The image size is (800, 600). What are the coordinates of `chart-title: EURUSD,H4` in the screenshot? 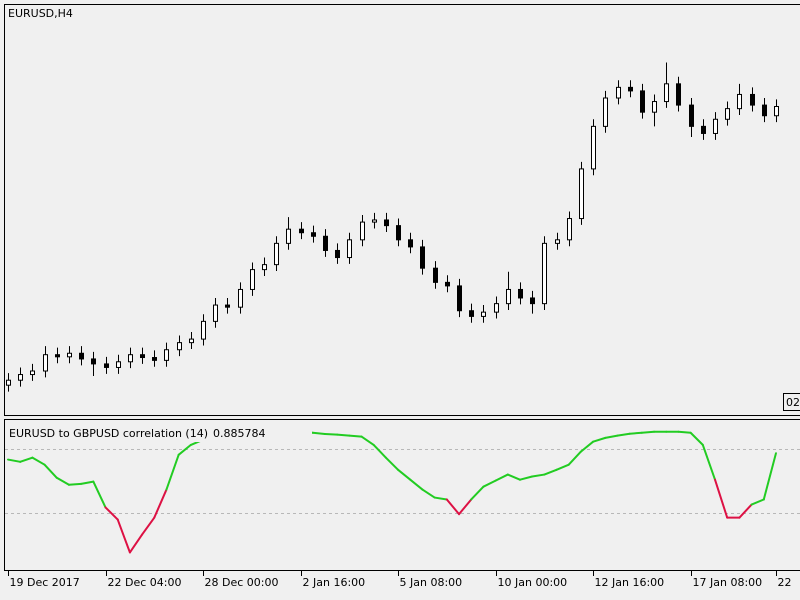 It's located at (40, 13).